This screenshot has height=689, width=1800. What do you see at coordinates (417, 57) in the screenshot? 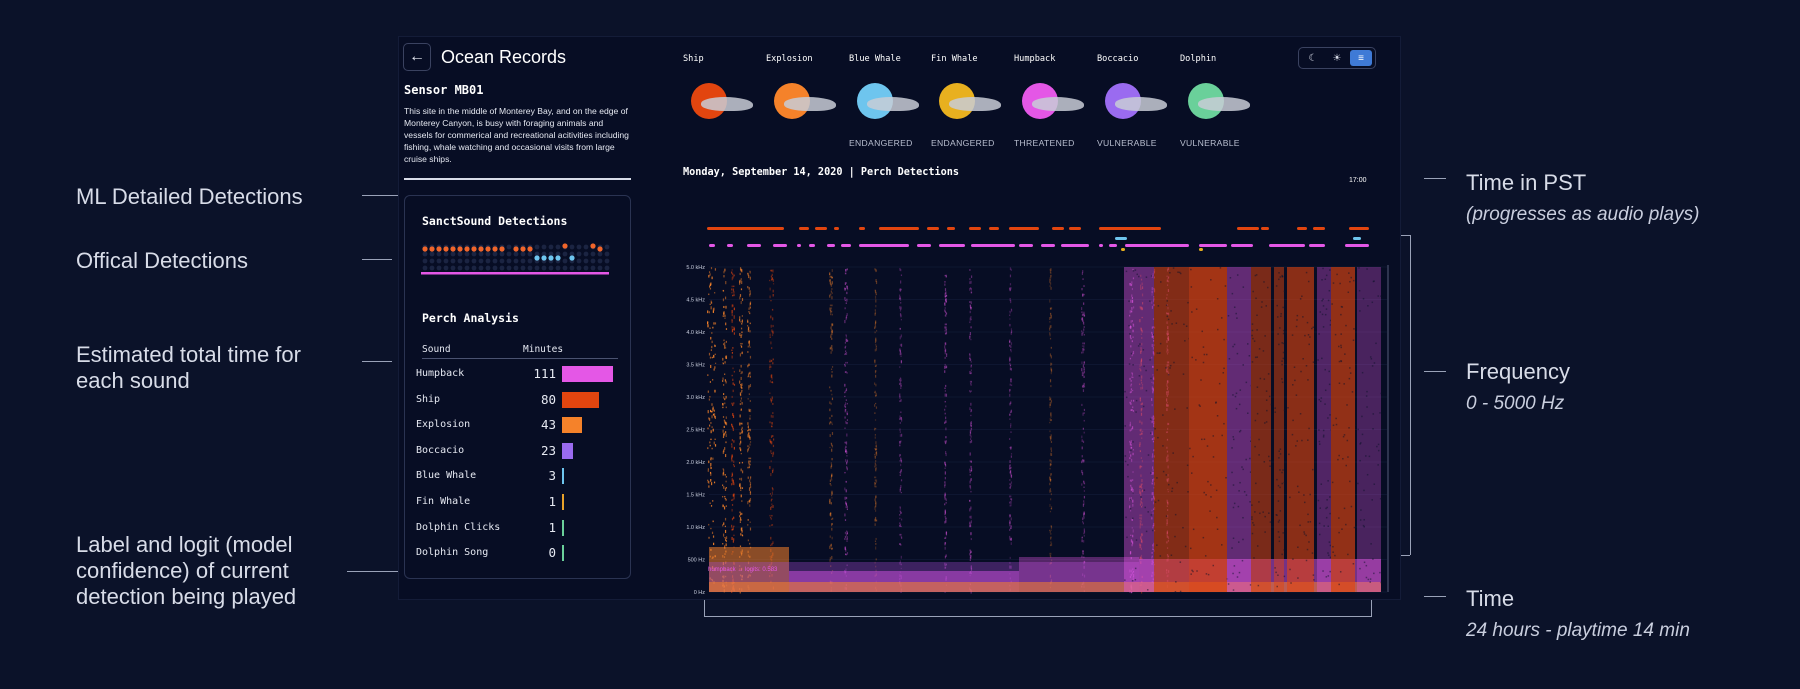
I see `back-button: ←` at bounding box center [417, 57].